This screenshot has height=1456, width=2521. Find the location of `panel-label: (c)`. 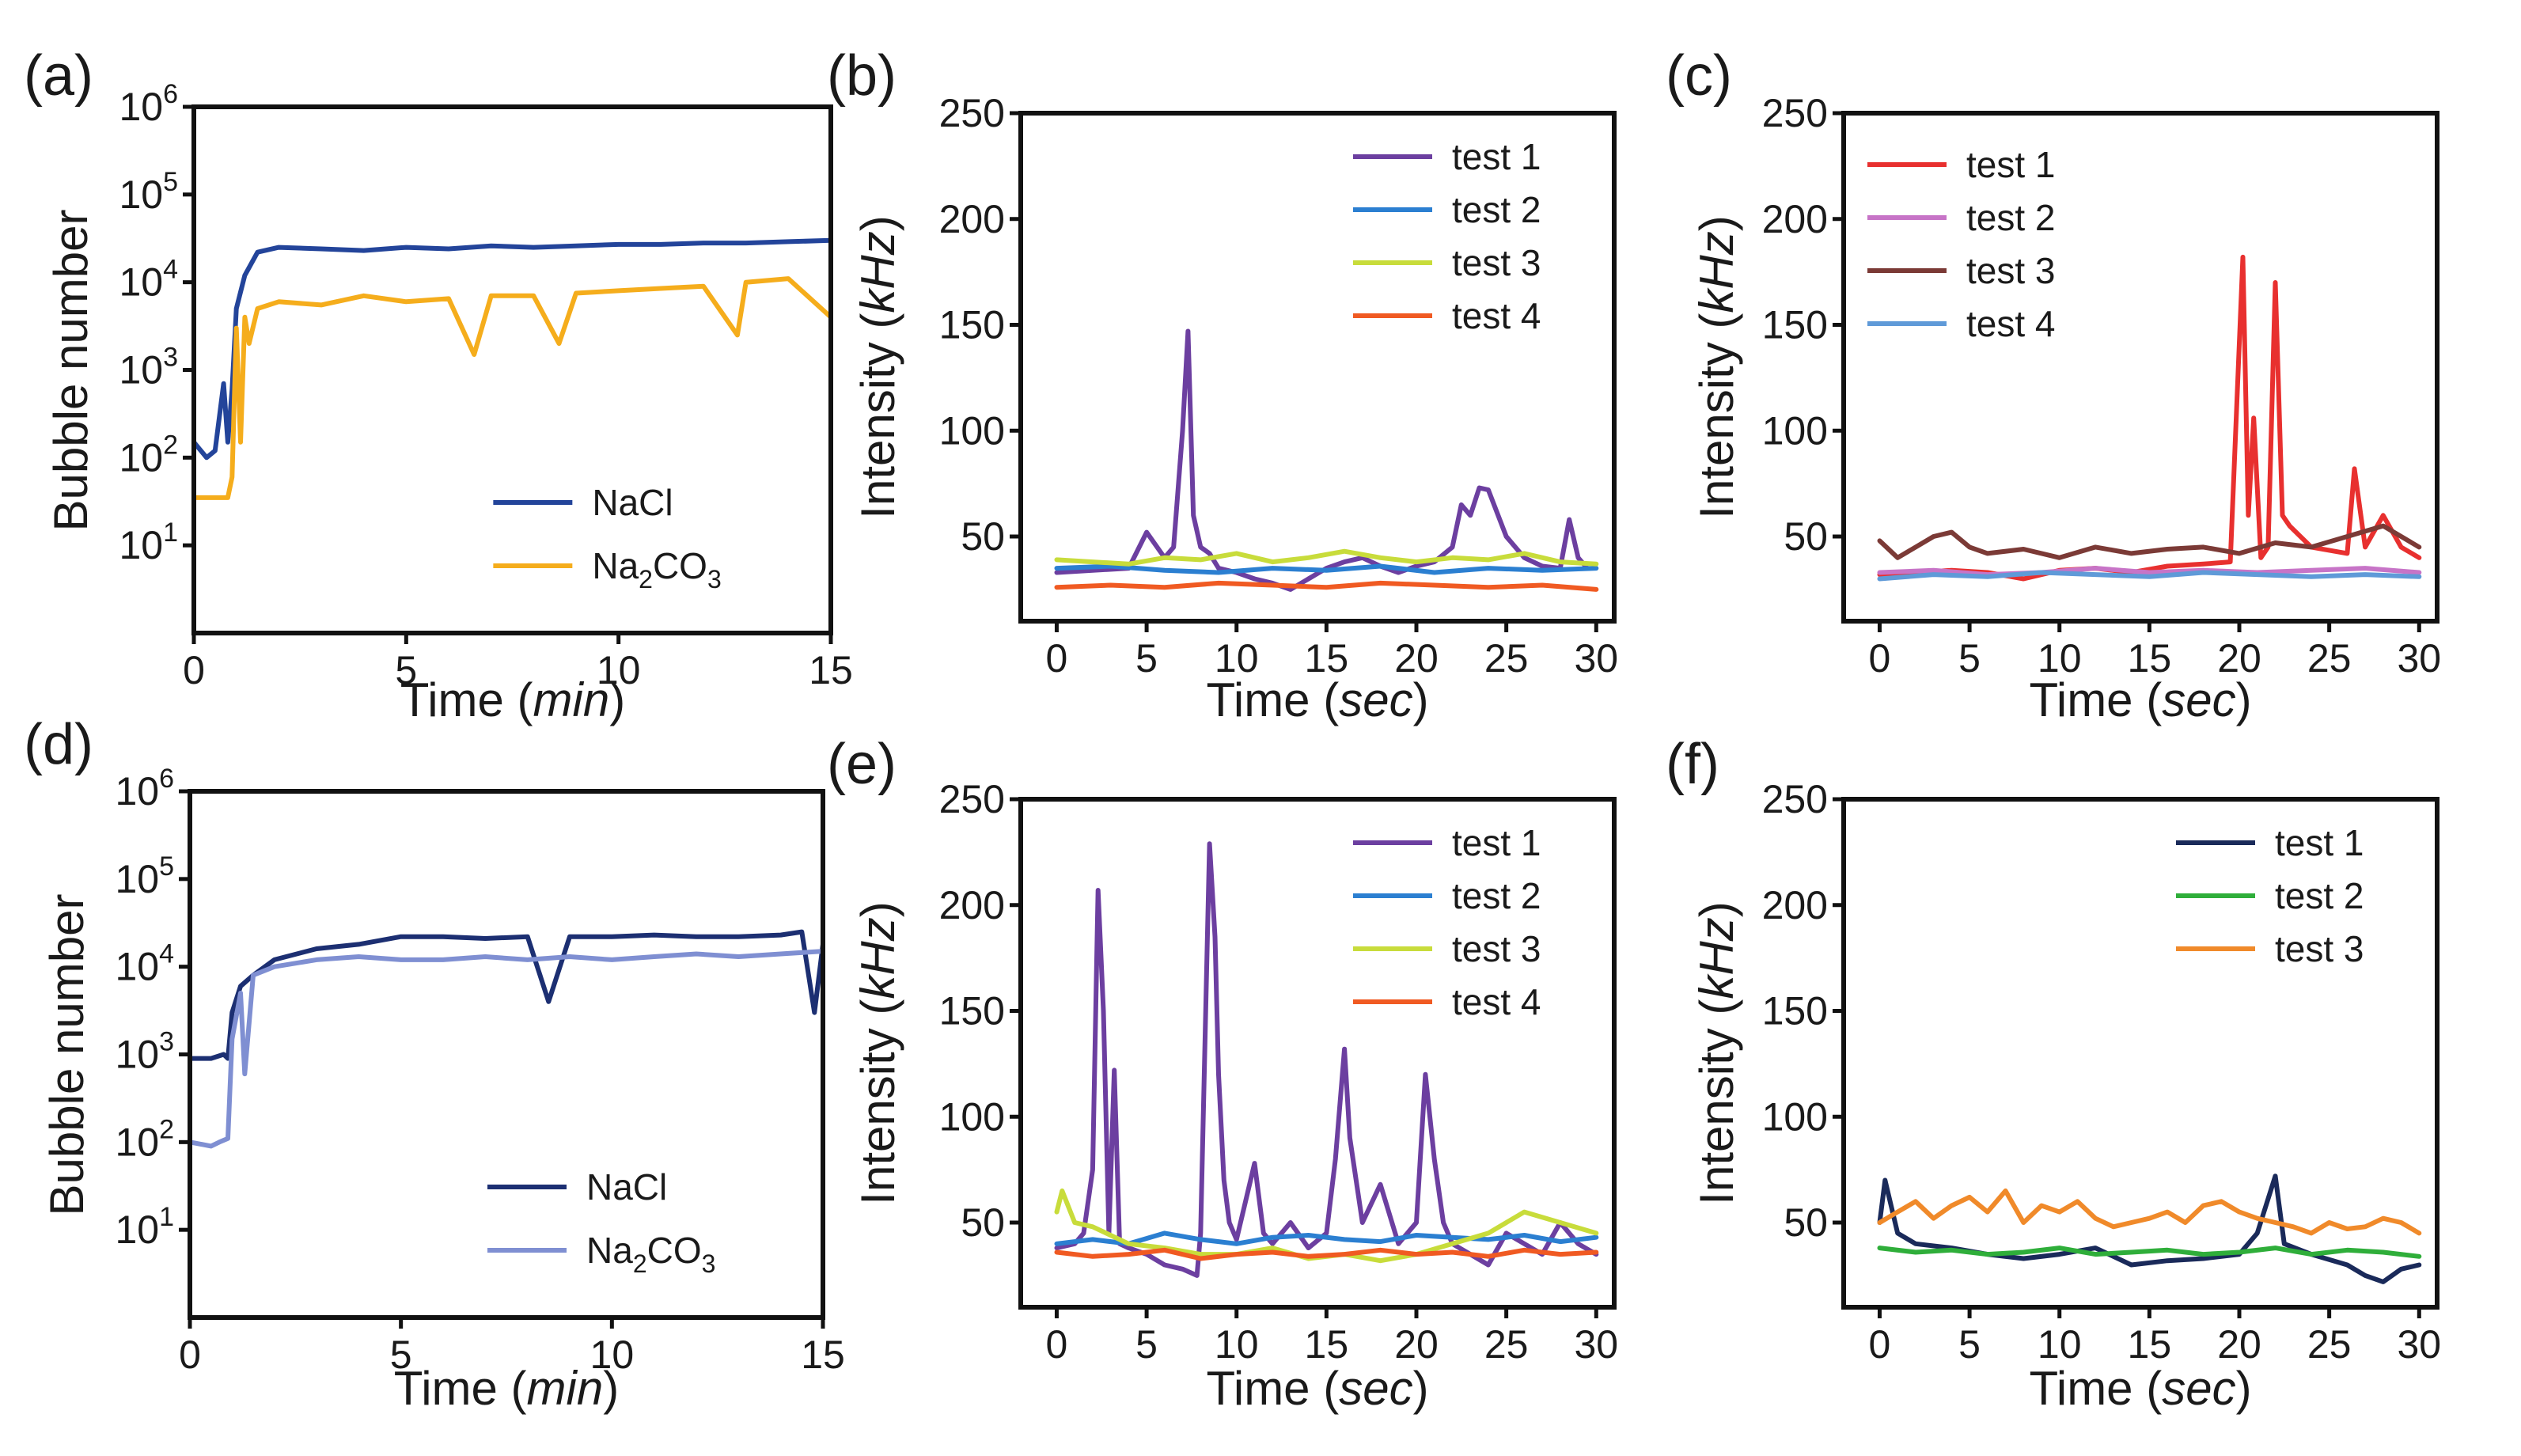

panel-label: (c) is located at coordinates (1699, 76).